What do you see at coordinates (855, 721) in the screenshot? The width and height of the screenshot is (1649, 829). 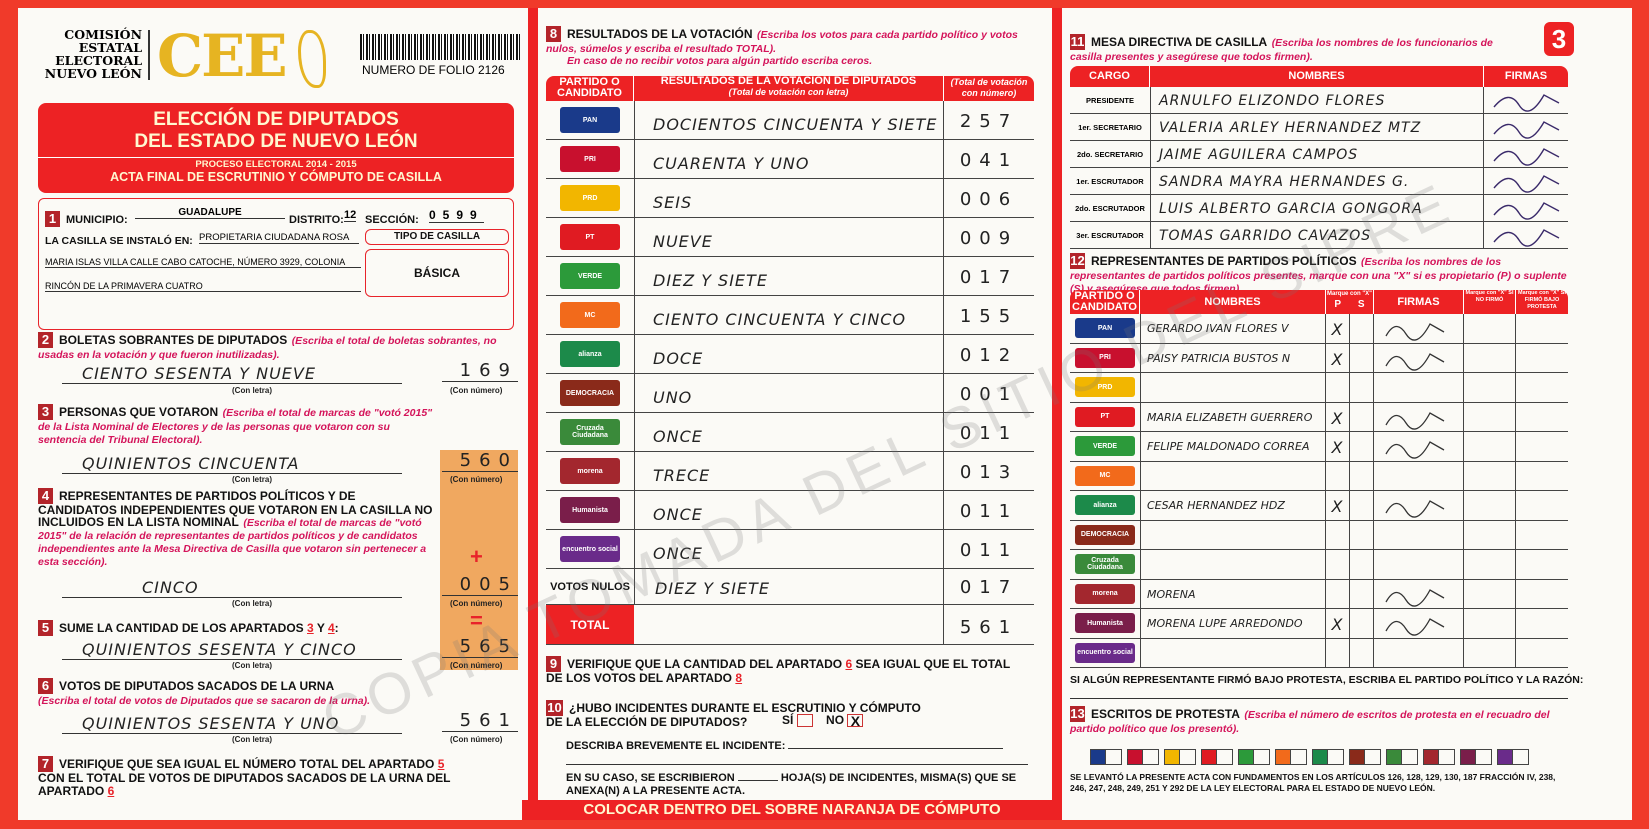 I see `no-checkbox: X` at bounding box center [855, 721].